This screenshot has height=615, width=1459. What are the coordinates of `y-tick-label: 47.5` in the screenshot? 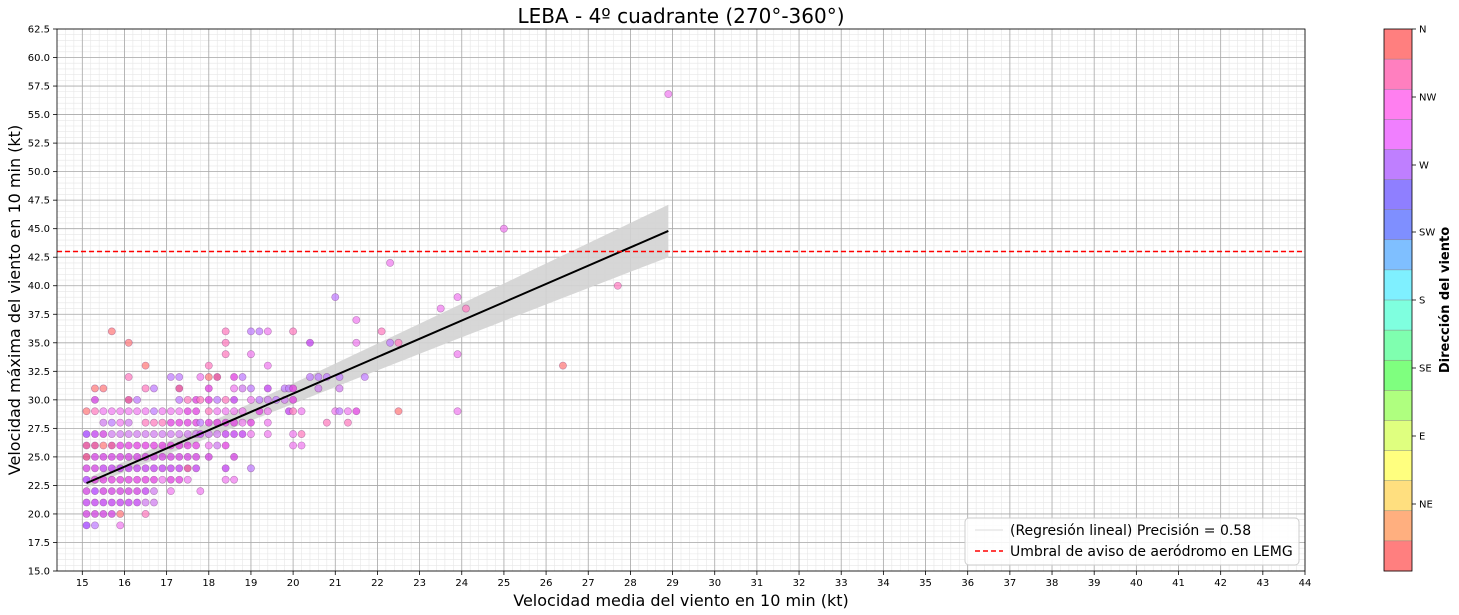 It's located at (39, 201).